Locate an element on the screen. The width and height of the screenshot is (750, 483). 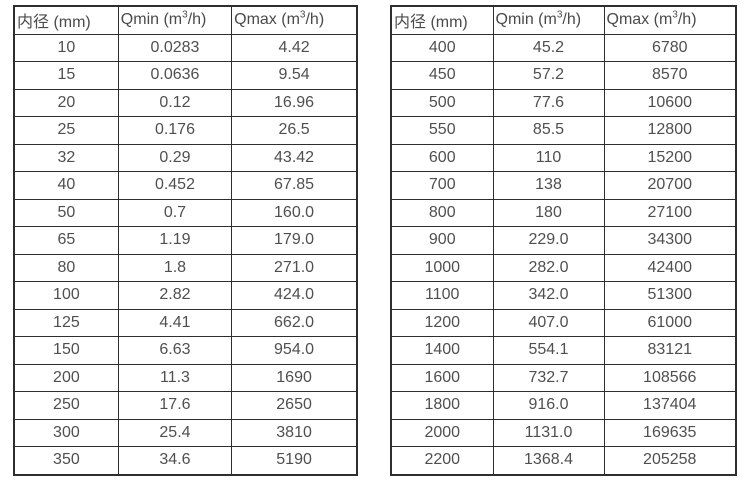
cell-qmin: 0.12 is located at coordinates (175, 102).